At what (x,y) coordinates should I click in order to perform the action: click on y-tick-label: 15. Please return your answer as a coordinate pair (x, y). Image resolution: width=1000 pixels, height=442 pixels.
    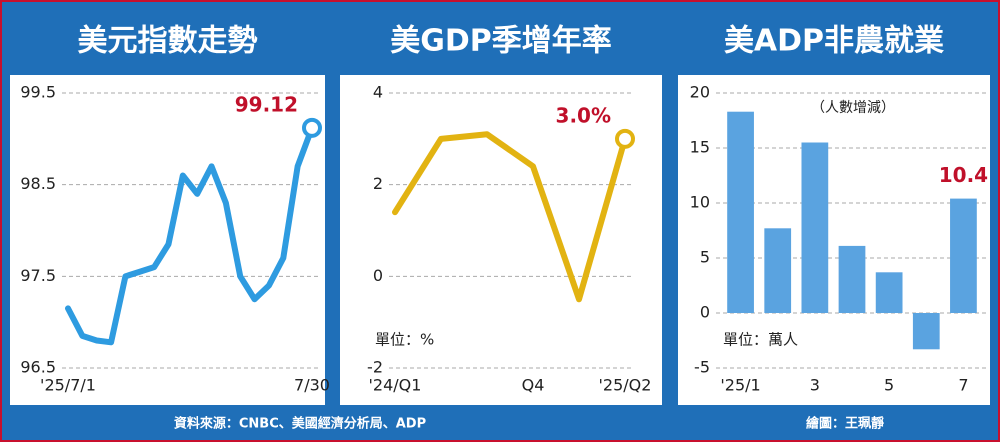
    Looking at the image, I should click on (700, 147).